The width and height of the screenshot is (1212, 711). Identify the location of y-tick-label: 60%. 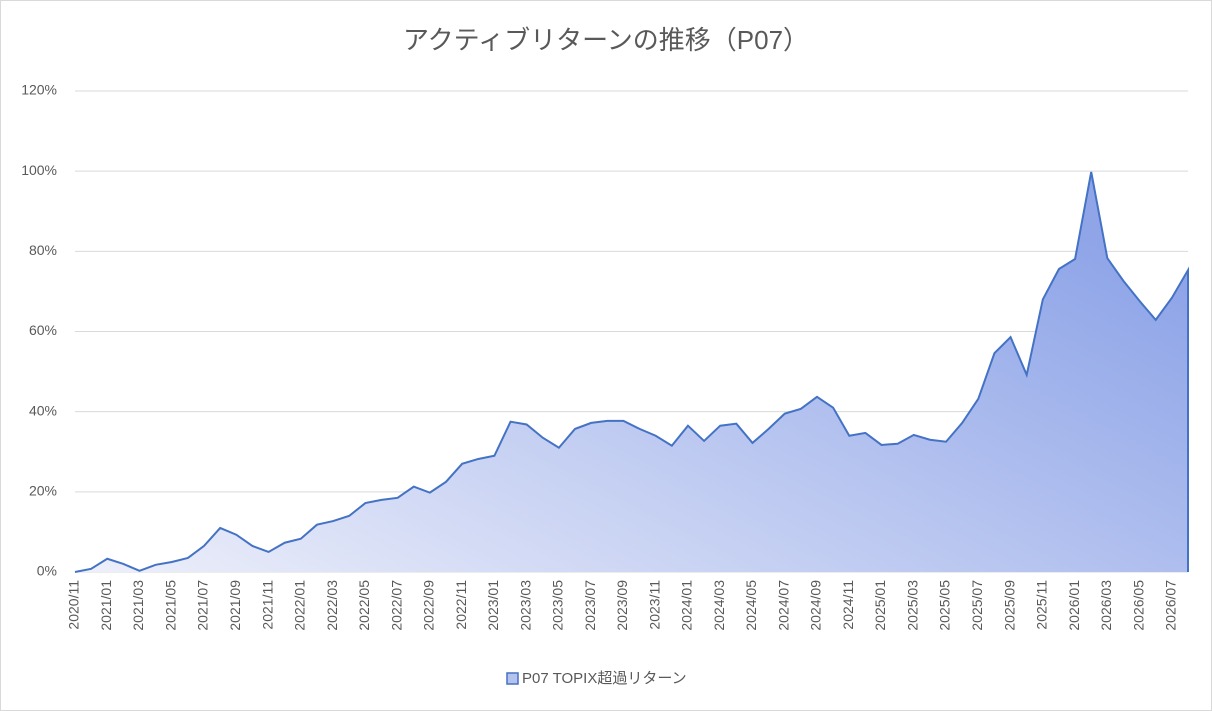
(43, 330).